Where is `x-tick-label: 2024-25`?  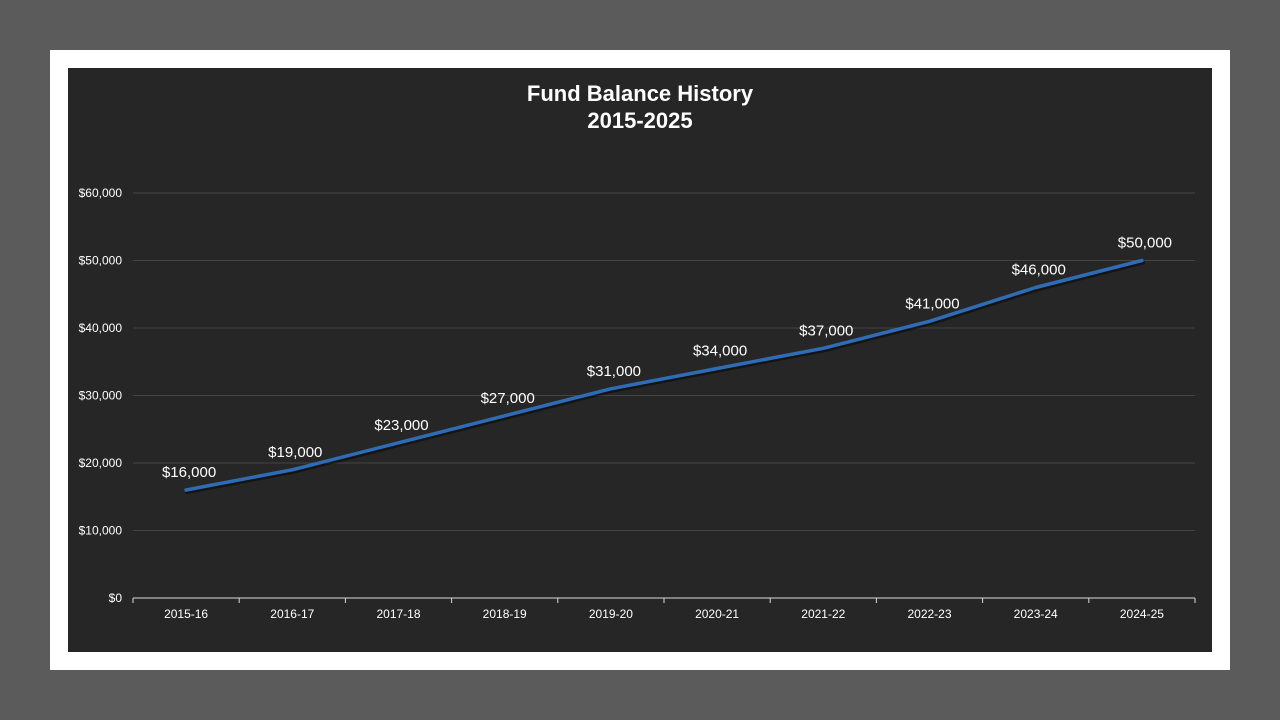
x-tick-label: 2024-25 is located at coordinates (1142, 614).